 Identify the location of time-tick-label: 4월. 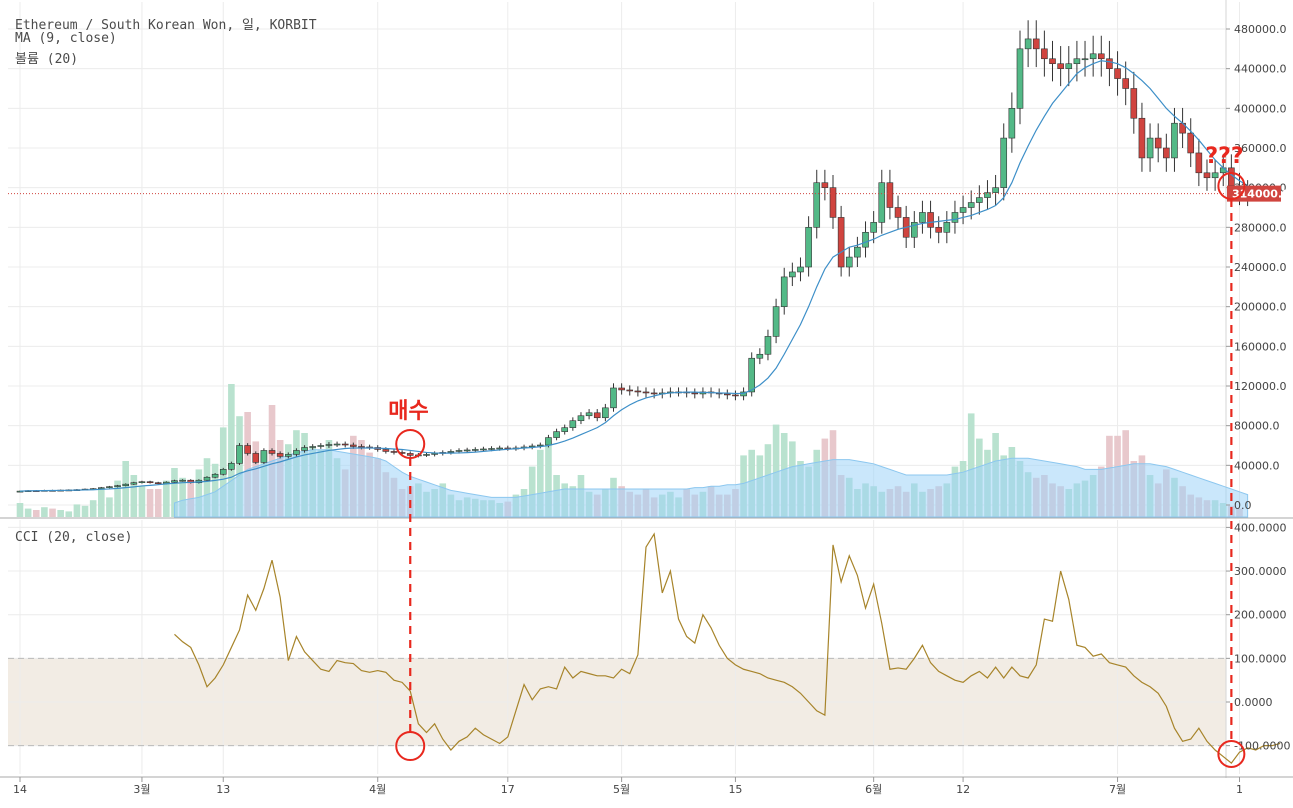
(377, 789).